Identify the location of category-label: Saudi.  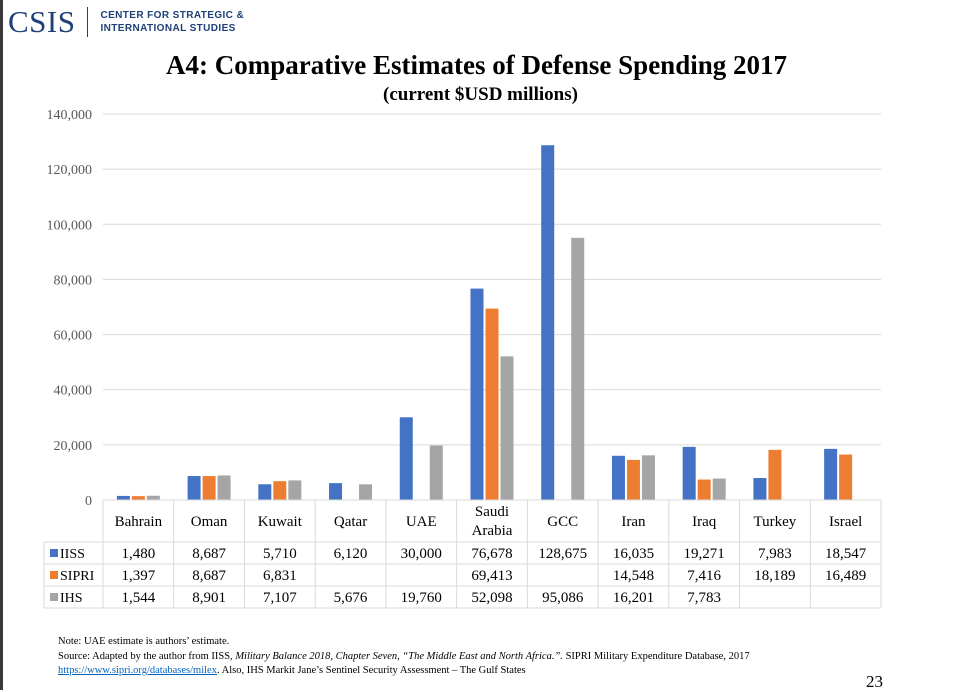
(492, 512).